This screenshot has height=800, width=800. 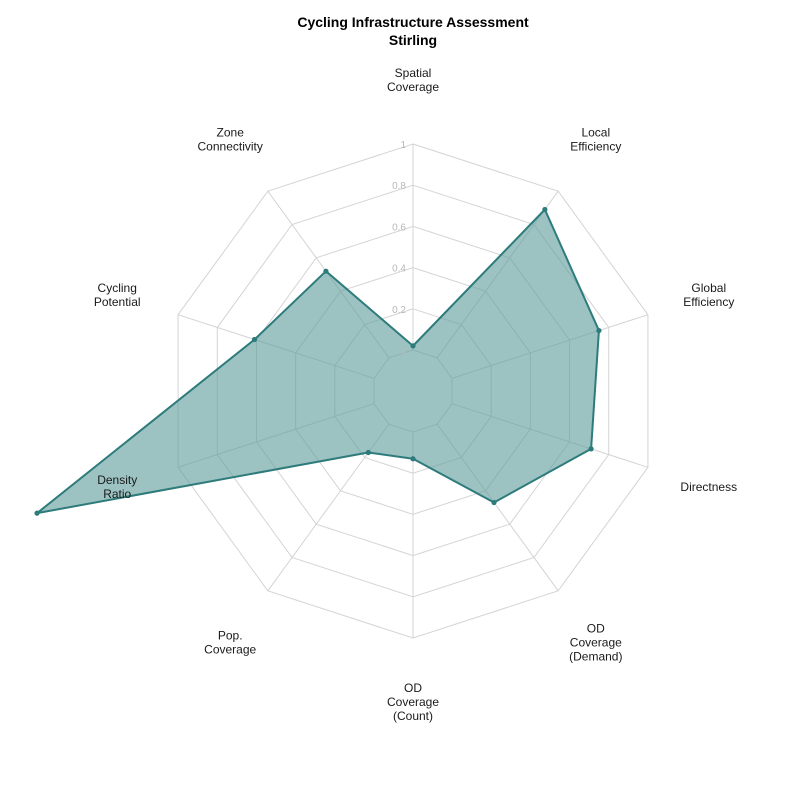 What do you see at coordinates (399, 248) in the screenshot?
I see `radial-tick-labels: 0 0.2 0.4 0.6 0.8 1` at bounding box center [399, 248].